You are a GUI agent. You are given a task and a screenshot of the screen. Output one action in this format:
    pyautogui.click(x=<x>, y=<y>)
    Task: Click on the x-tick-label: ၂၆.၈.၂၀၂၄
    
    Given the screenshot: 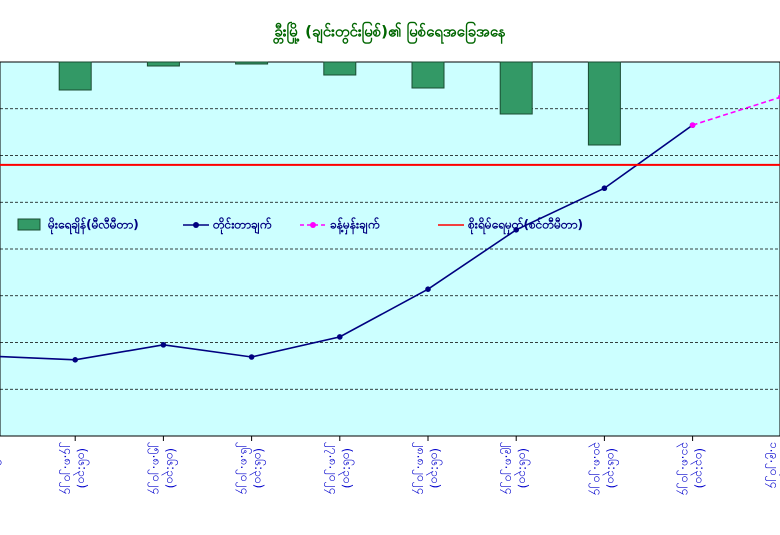 What is the action you would take?
    pyautogui.click(x=244, y=468)
    